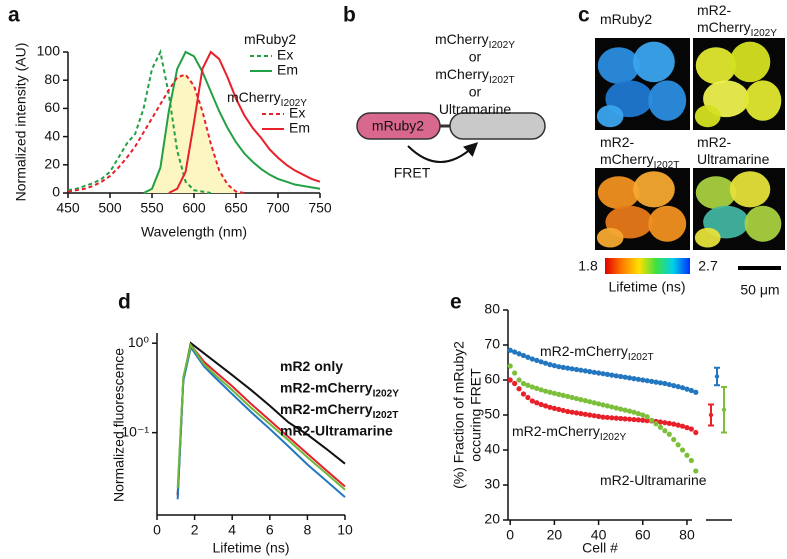 This screenshot has width=787, height=559. What do you see at coordinates (56, 192) in the screenshot?
I see `y-tick-label: 0` at bounding box center [56, 192].